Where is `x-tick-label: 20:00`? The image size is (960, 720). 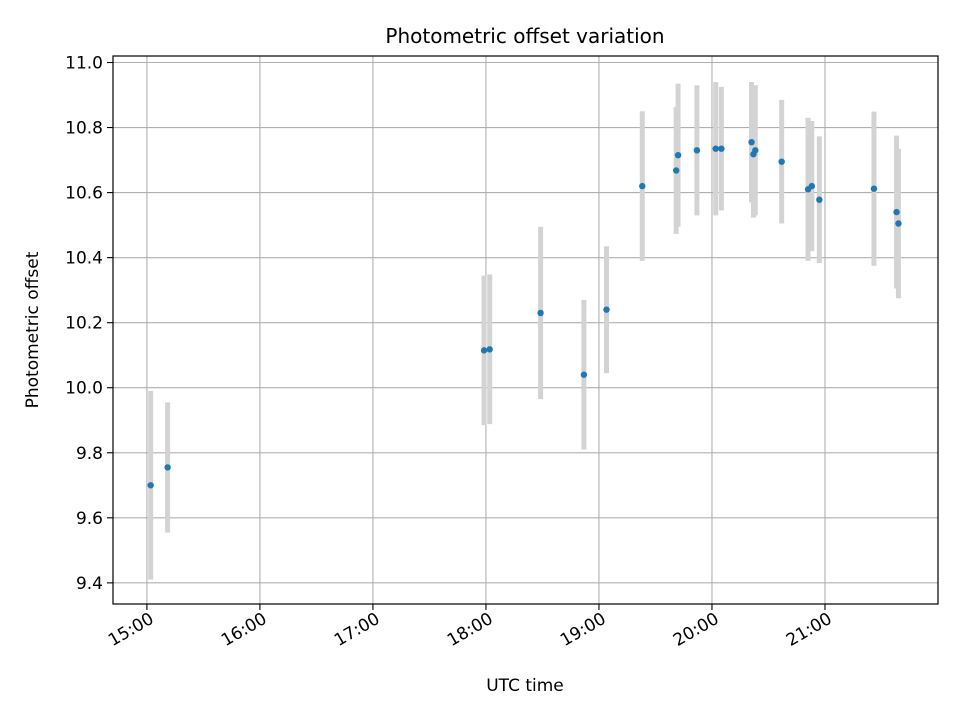 x-tick-label: 20:00 is located at coordinates (696, 630).